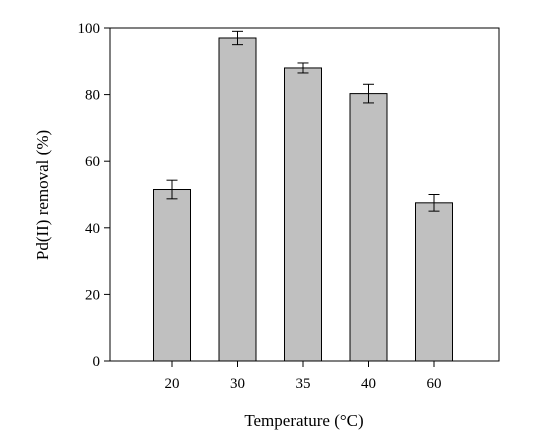  What do you see at coordinates (92, 162) in the screenshot?
I see `y-tick-label: 60` at bounding box center [92, 162].